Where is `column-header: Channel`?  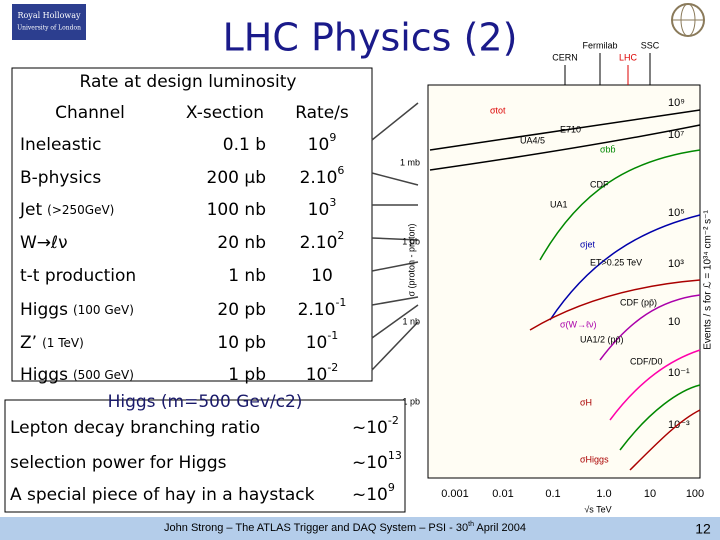
column-header: Channel is located at coordinates (90, 113).